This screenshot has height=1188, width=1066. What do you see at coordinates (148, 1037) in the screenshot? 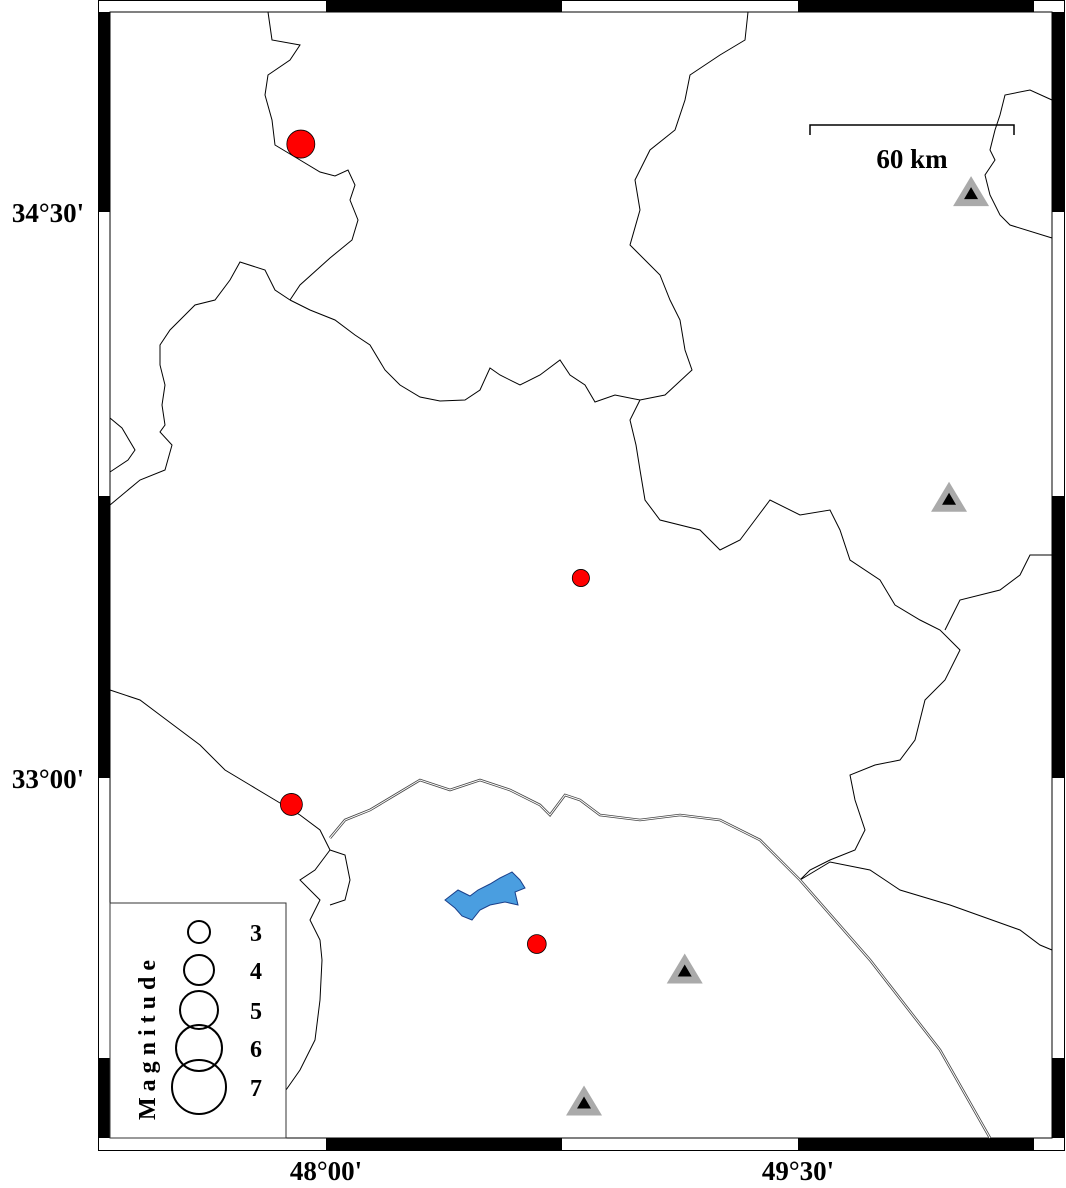
I see `legend-title: Magnitude` at bounding box center [148, 1037].